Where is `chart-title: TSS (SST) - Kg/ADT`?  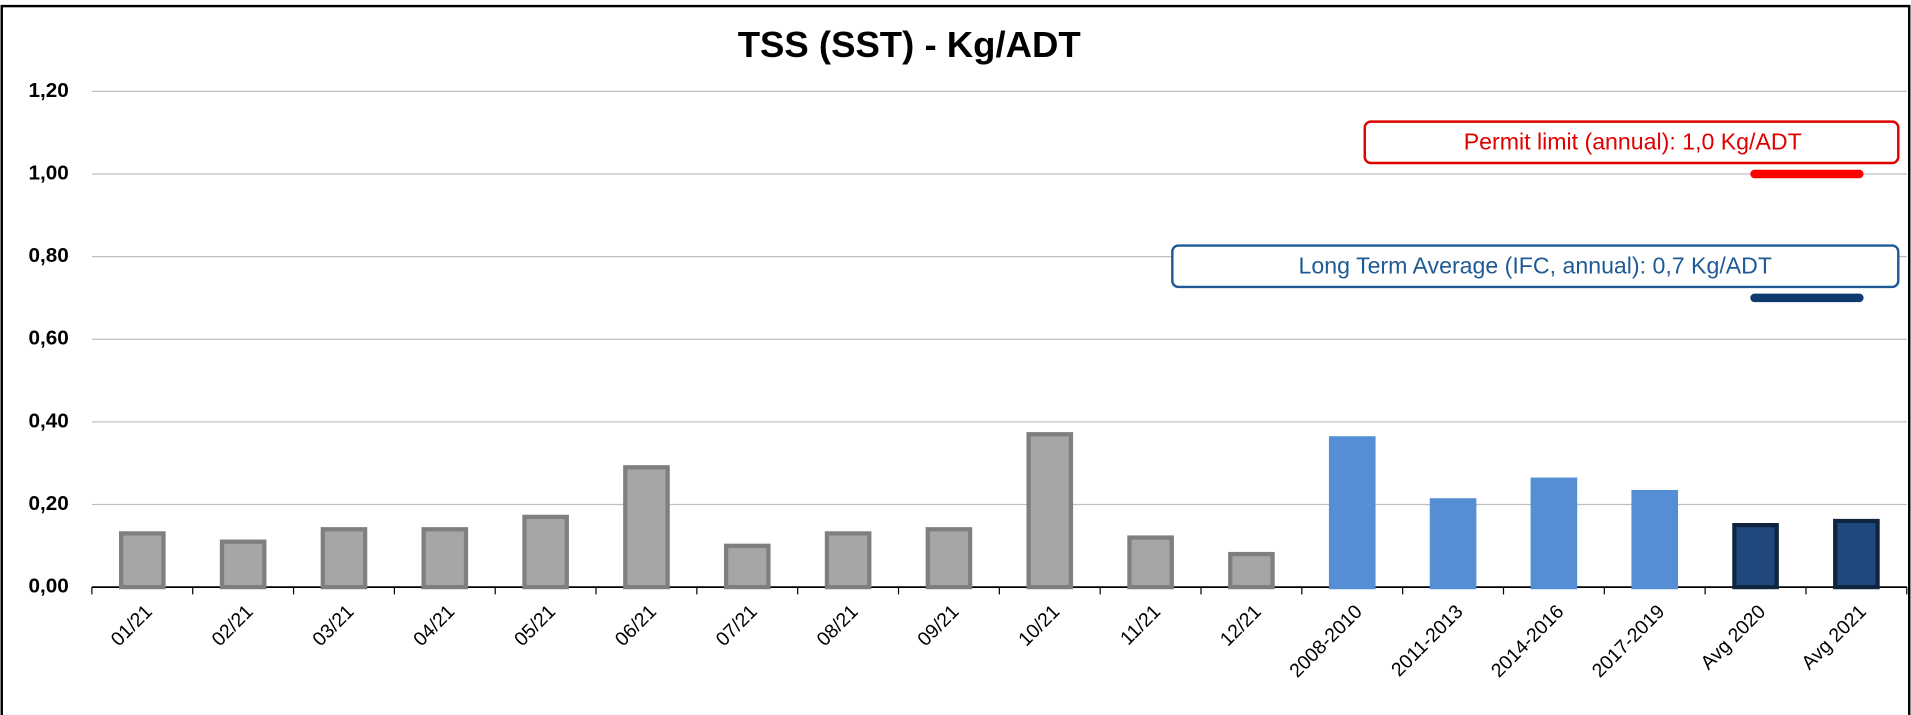
chart-title: TSS (SST) - Kg/ADT is located at coordinates (909, 44).